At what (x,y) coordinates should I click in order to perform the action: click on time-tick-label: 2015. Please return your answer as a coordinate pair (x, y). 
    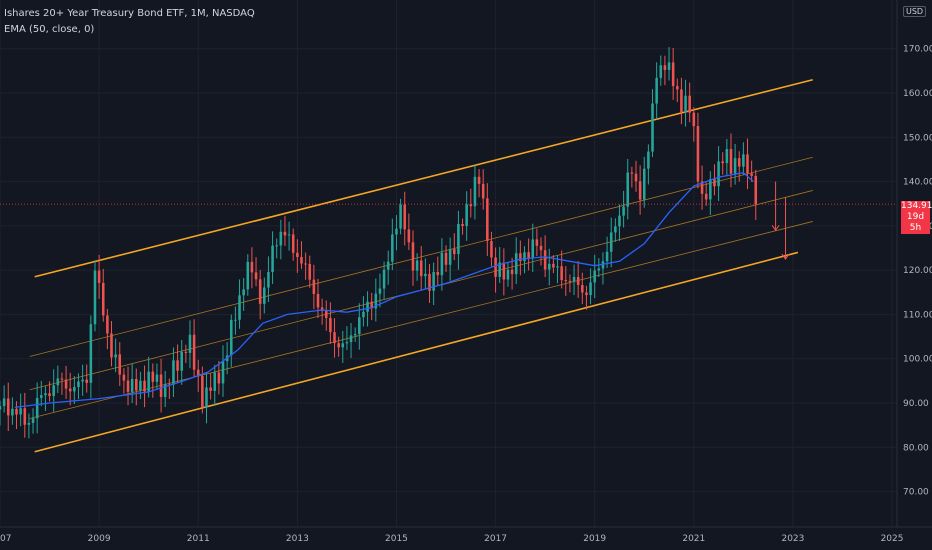
    Looking at the image, I should click on (396, 539).